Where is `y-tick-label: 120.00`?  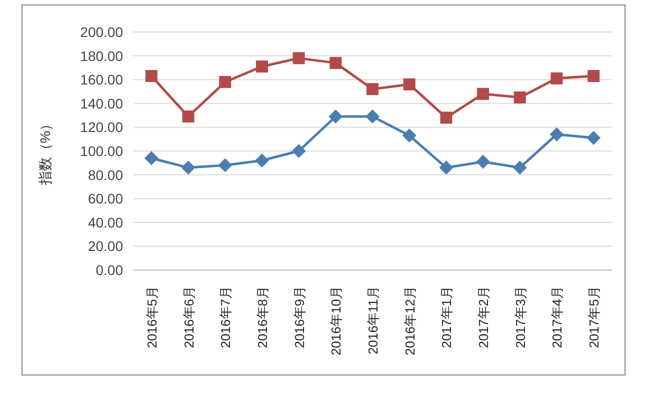 y-tick-label: 120.00 is located at coordinates (102, 127).